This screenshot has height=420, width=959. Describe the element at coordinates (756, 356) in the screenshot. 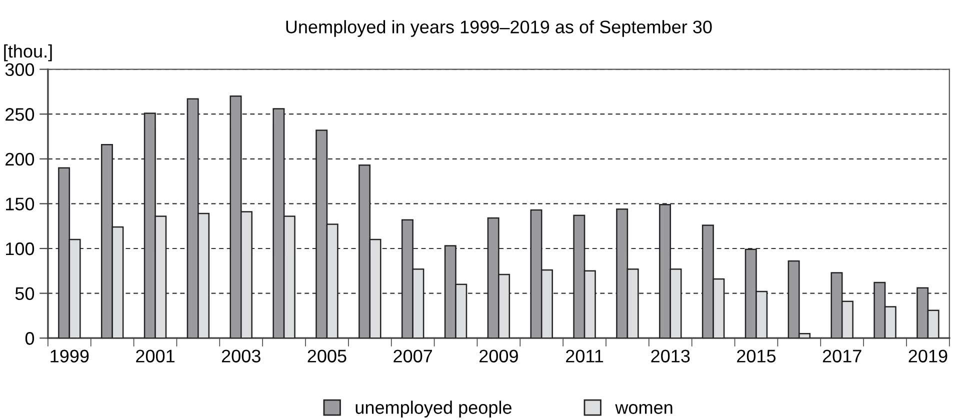

I see `x-tick-label: 2015` at that location.